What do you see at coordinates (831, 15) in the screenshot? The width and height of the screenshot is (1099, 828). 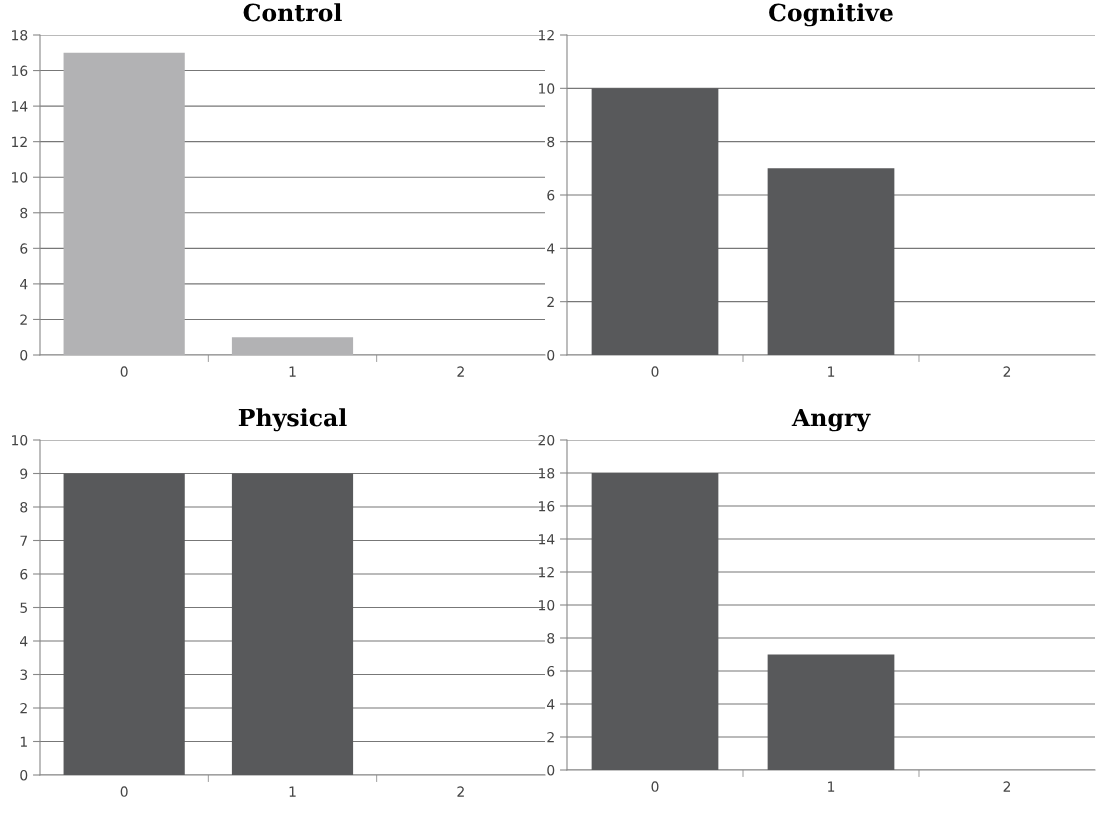 I see `chart-title: Cognitive` at bounding box center [831, 15].